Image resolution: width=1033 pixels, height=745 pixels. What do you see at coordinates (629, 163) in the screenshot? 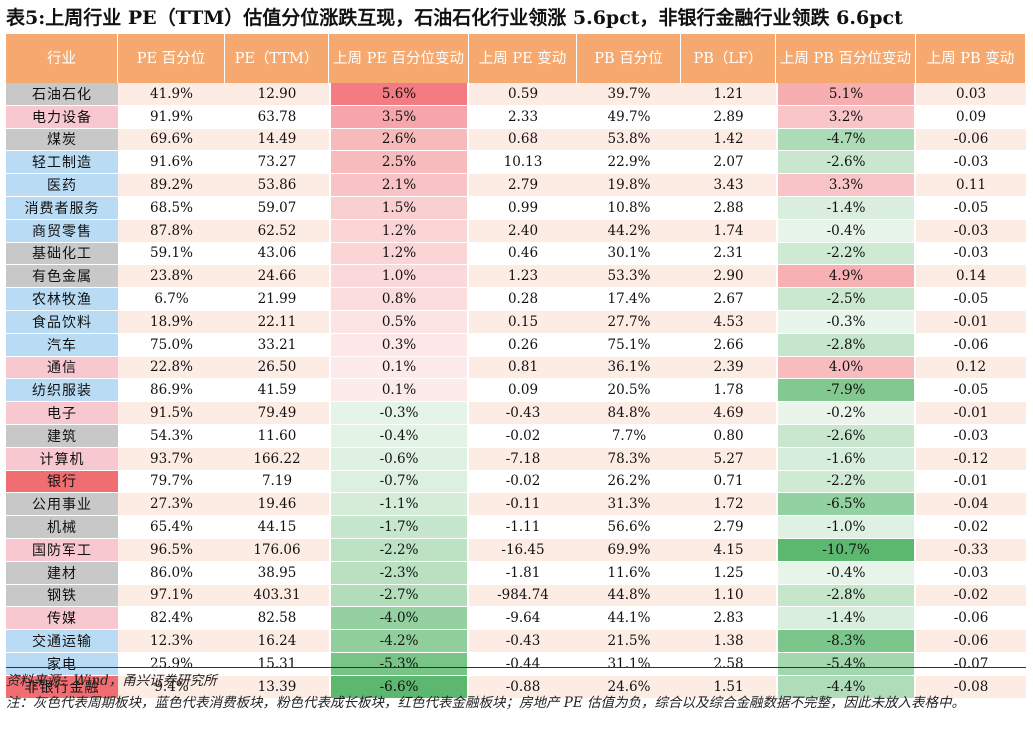
I see `cell-pb-percentile: 22.9%` at bounding box center [629, 163].